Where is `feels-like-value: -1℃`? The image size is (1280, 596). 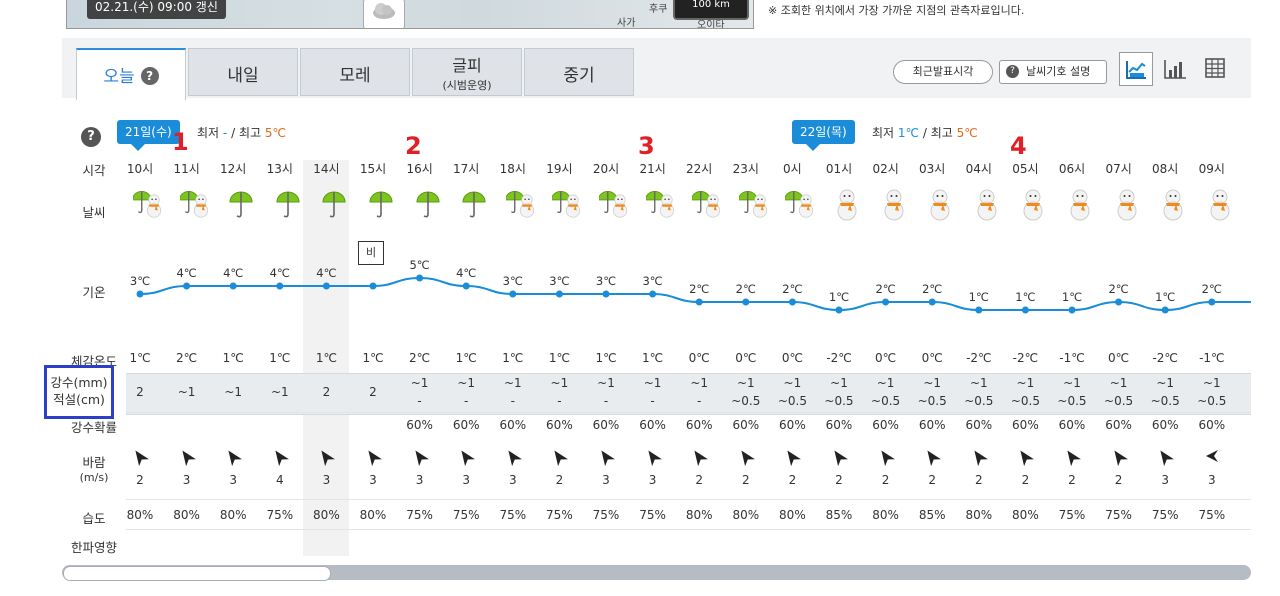
feels-like-value: -1℃ is located at coordinates (1072, 358).